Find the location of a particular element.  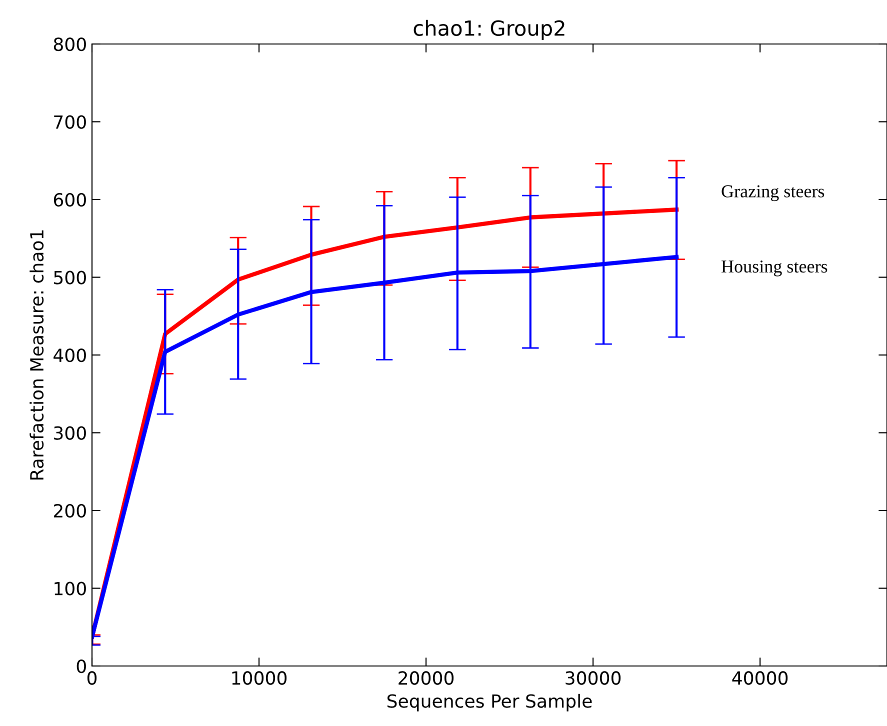

x-axis-title: Sequences Per Sample is located at coordinates (489, 703).